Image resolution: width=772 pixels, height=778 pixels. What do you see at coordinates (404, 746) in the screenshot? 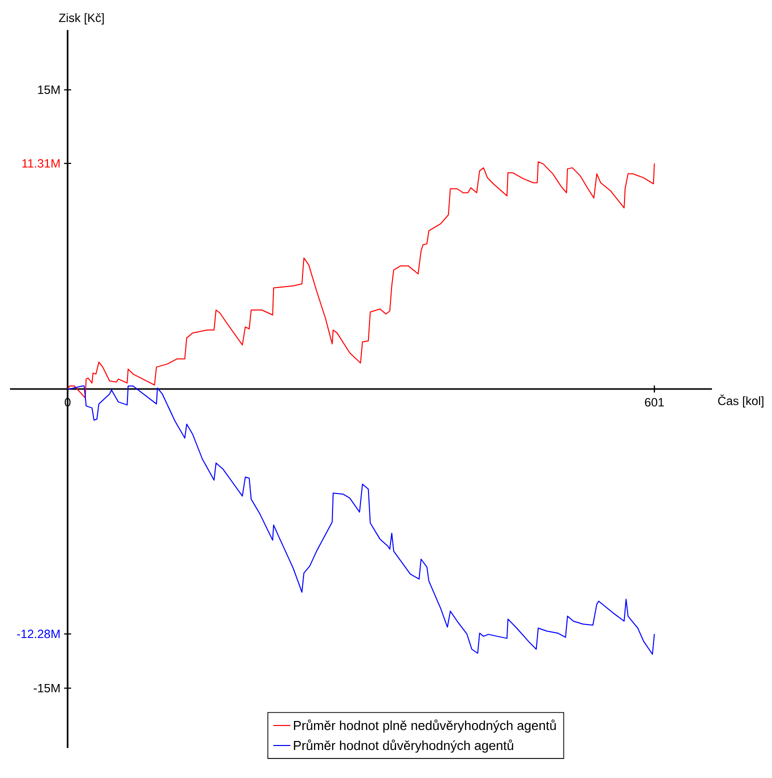
I see `legend-label: Průměr hodnot důvěryhodných agentů` at bounding box center [404, 746].